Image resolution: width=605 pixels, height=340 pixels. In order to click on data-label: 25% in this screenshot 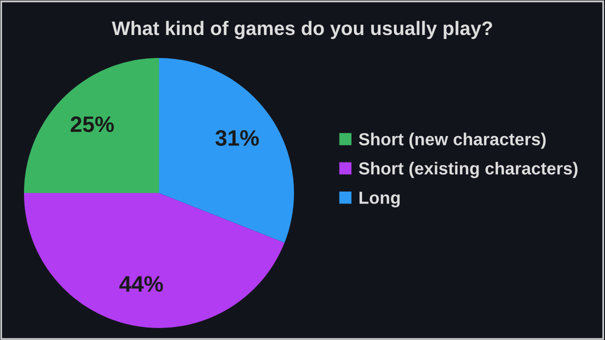, I will do `click(92, 124)`.